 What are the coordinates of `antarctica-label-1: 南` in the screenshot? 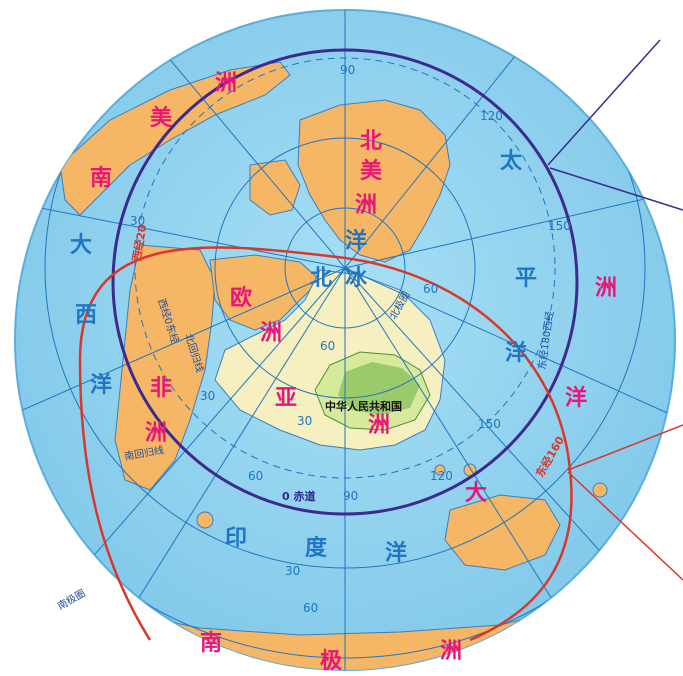 It's located at (211, 643).